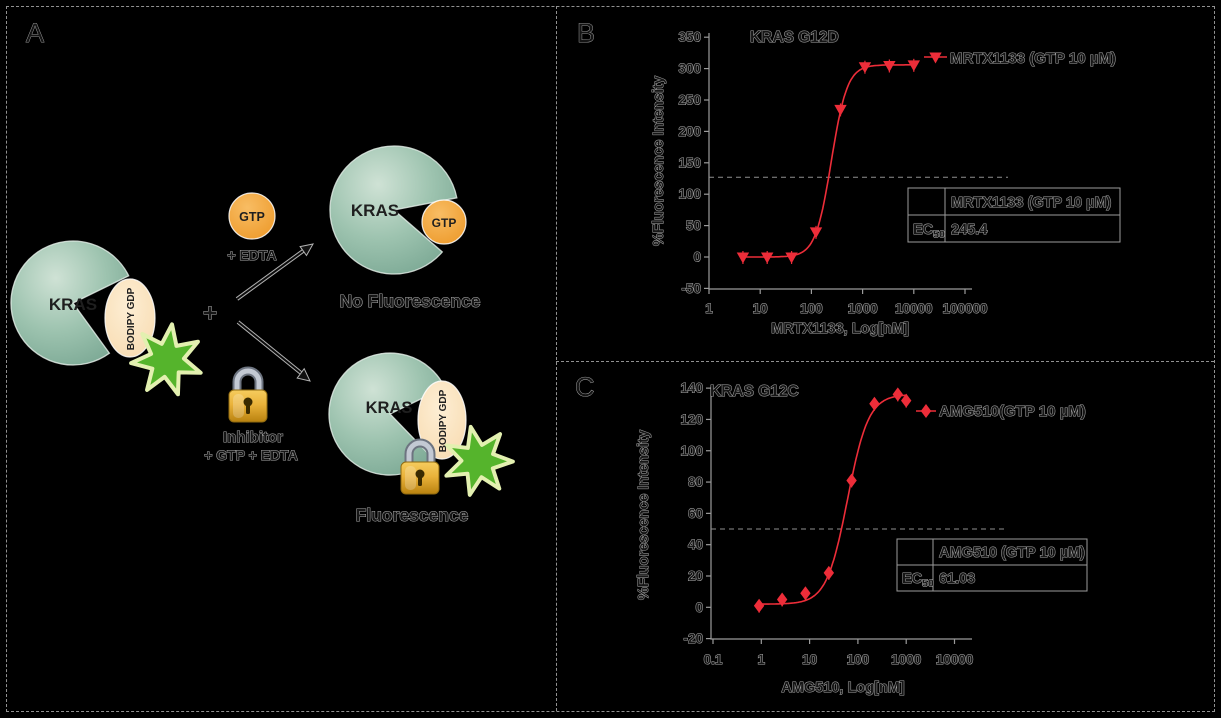 The image size is (1221, 718). I want to click on bodipy-gdp-ligand, so click(442, 420).